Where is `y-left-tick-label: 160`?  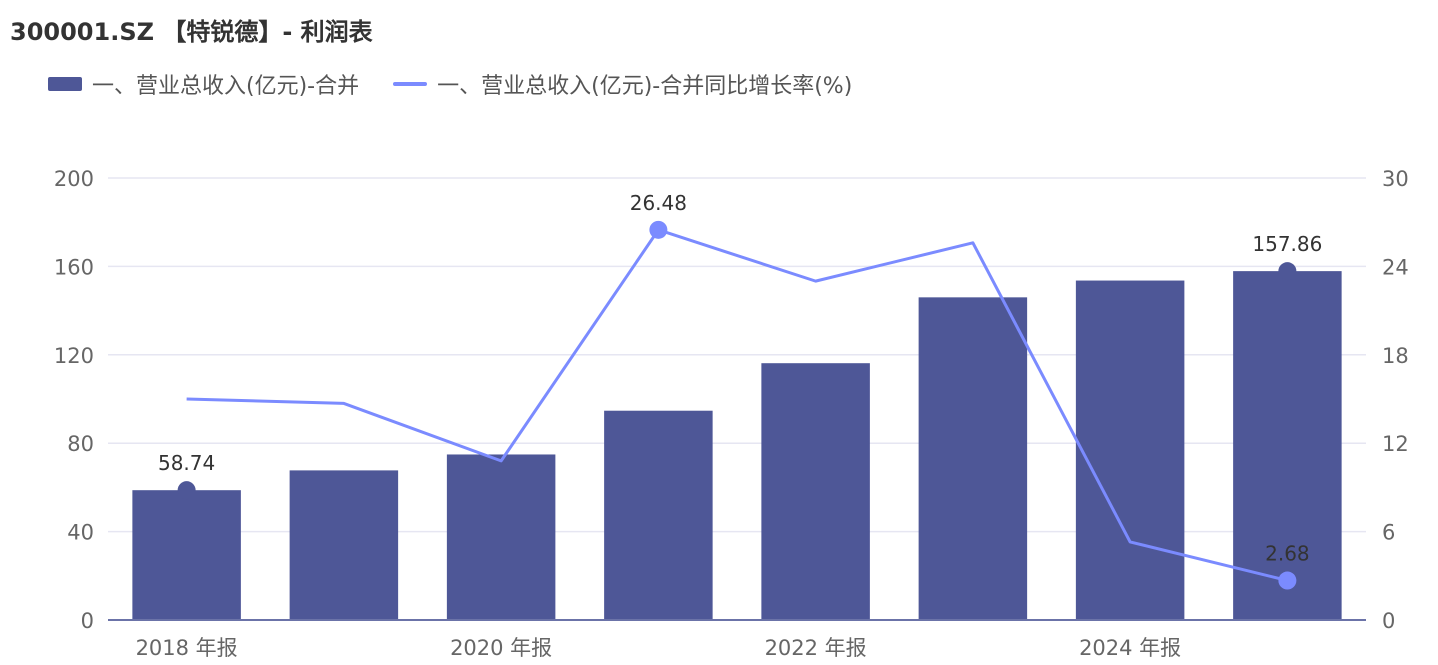
y-left-tick-label: 160 is located at coordinates (74, 267).